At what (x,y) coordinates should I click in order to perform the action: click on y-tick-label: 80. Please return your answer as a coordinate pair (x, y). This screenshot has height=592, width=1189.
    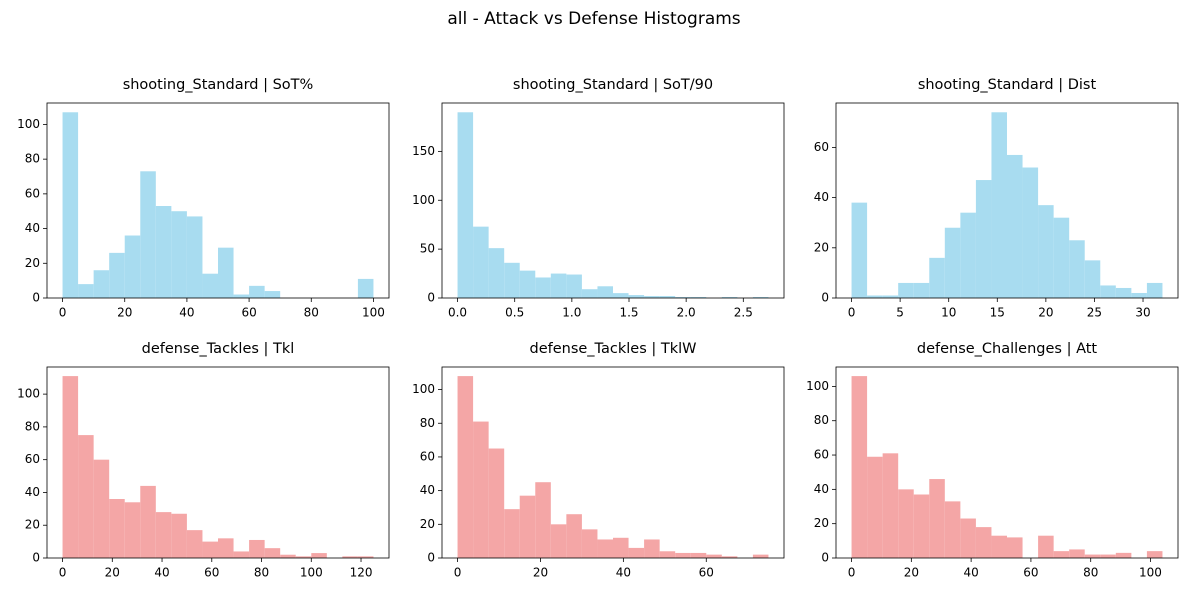
    Looking at the image, I should click on (427, 423).